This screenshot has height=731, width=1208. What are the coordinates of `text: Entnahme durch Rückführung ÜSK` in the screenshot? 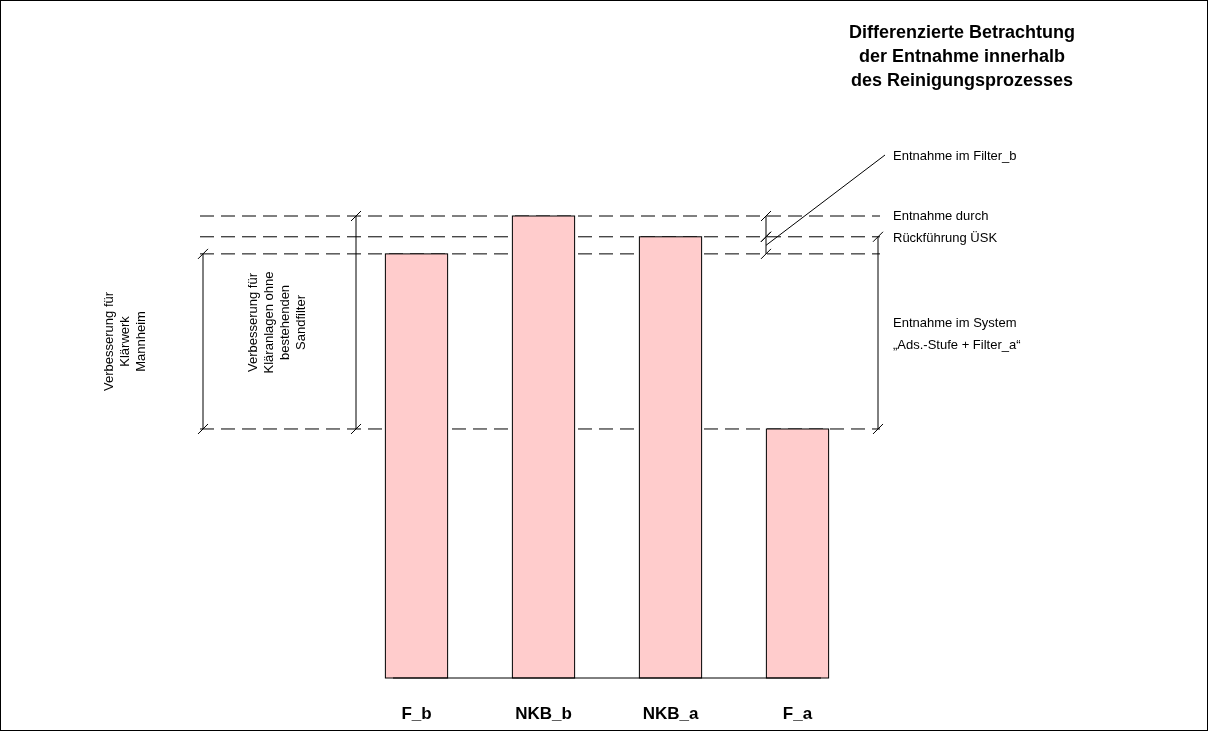 It's located at (945, 227).